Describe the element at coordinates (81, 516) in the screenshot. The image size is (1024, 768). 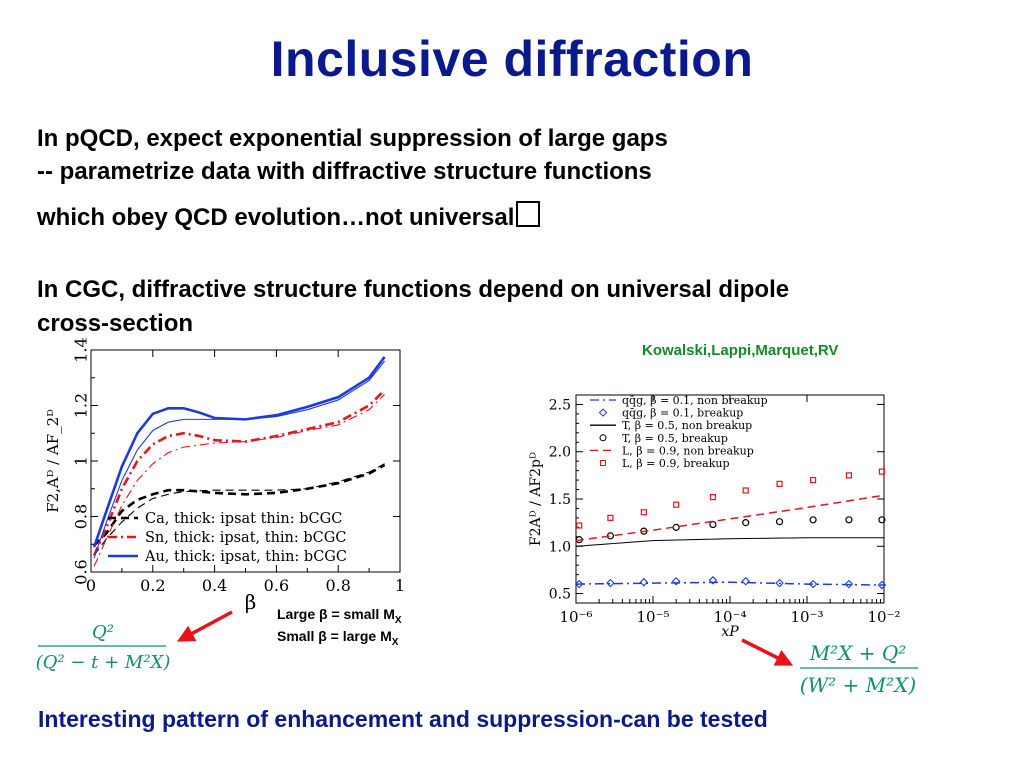
I see `chart1-ytick-label: 0.8` at that location.